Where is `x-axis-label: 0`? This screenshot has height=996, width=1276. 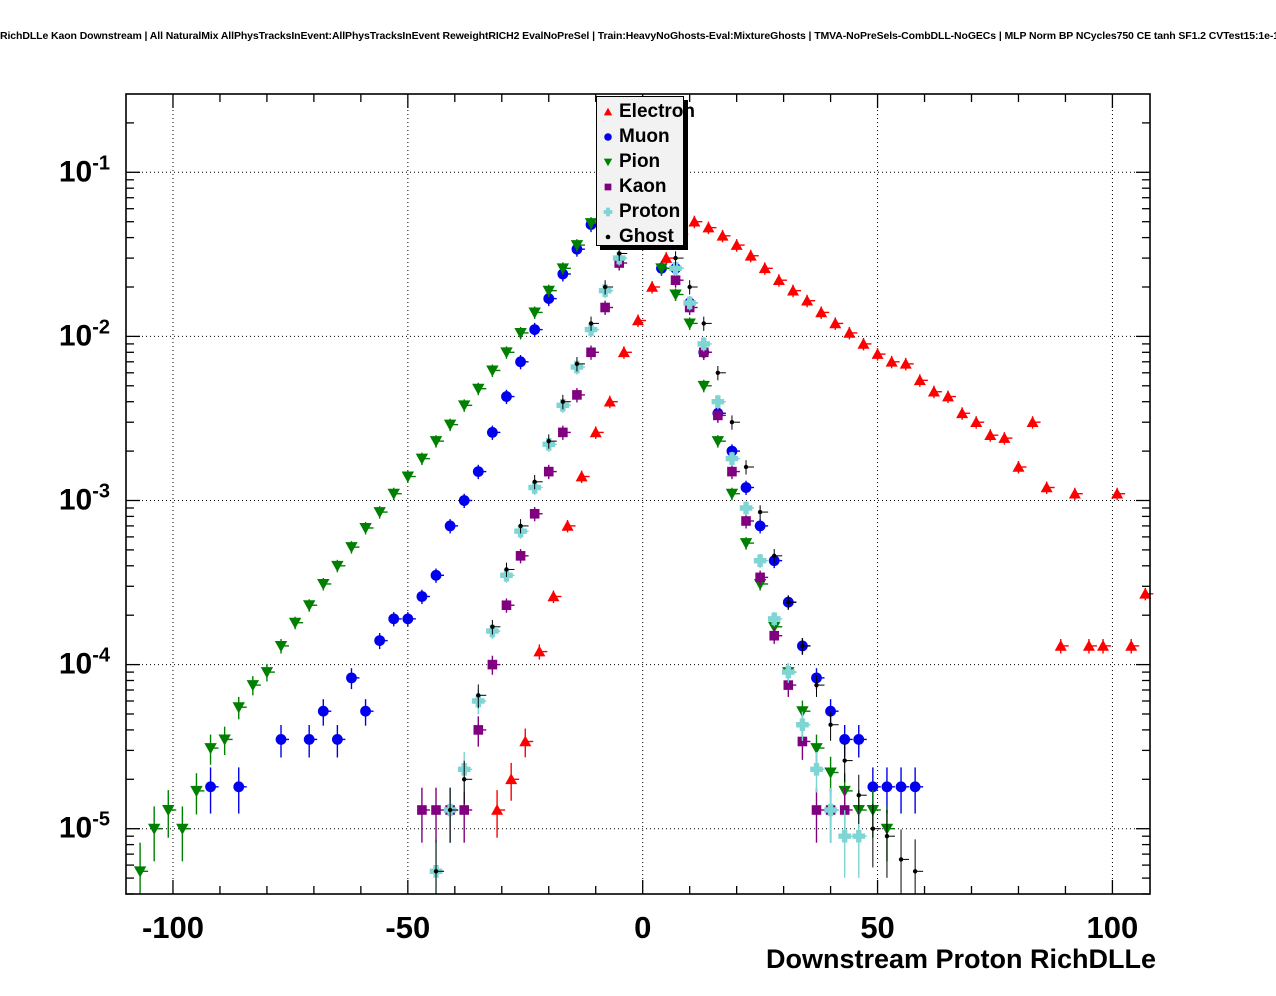
x-axis-label: 0 is located at coordinates (642, 927).